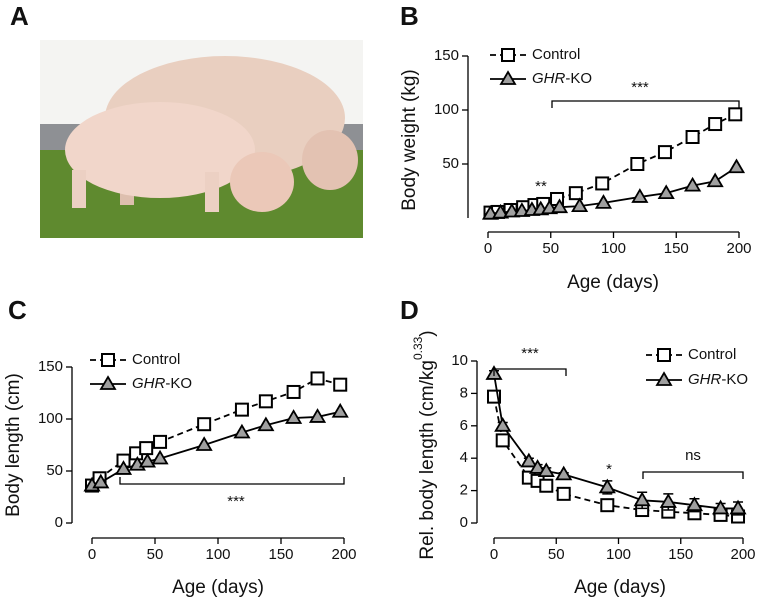 This screenshot has height=601, width=759. What do you see at coordinates (541, 186) in the screenshot?
I see `significance-label: **` at bounding box center [541, 186].